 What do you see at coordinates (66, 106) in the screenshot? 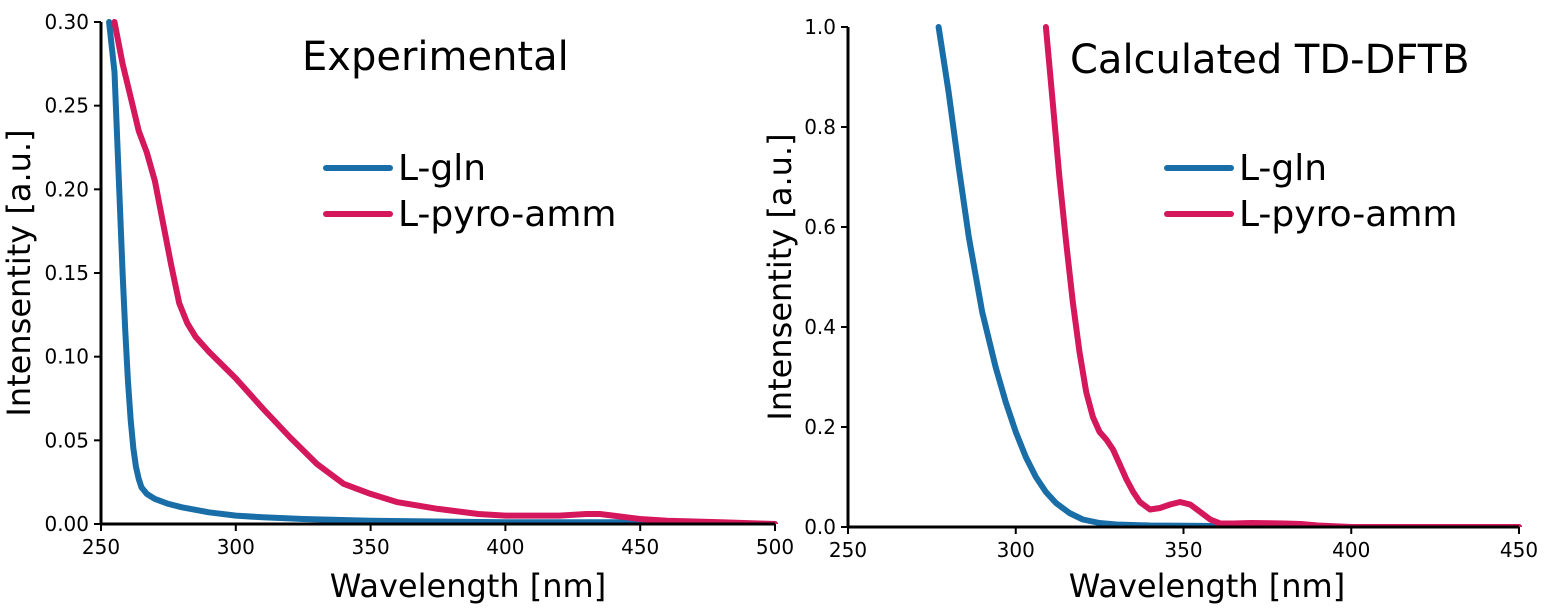
I see `y-tick-label: 0.25` at bounding box center [66, 106].